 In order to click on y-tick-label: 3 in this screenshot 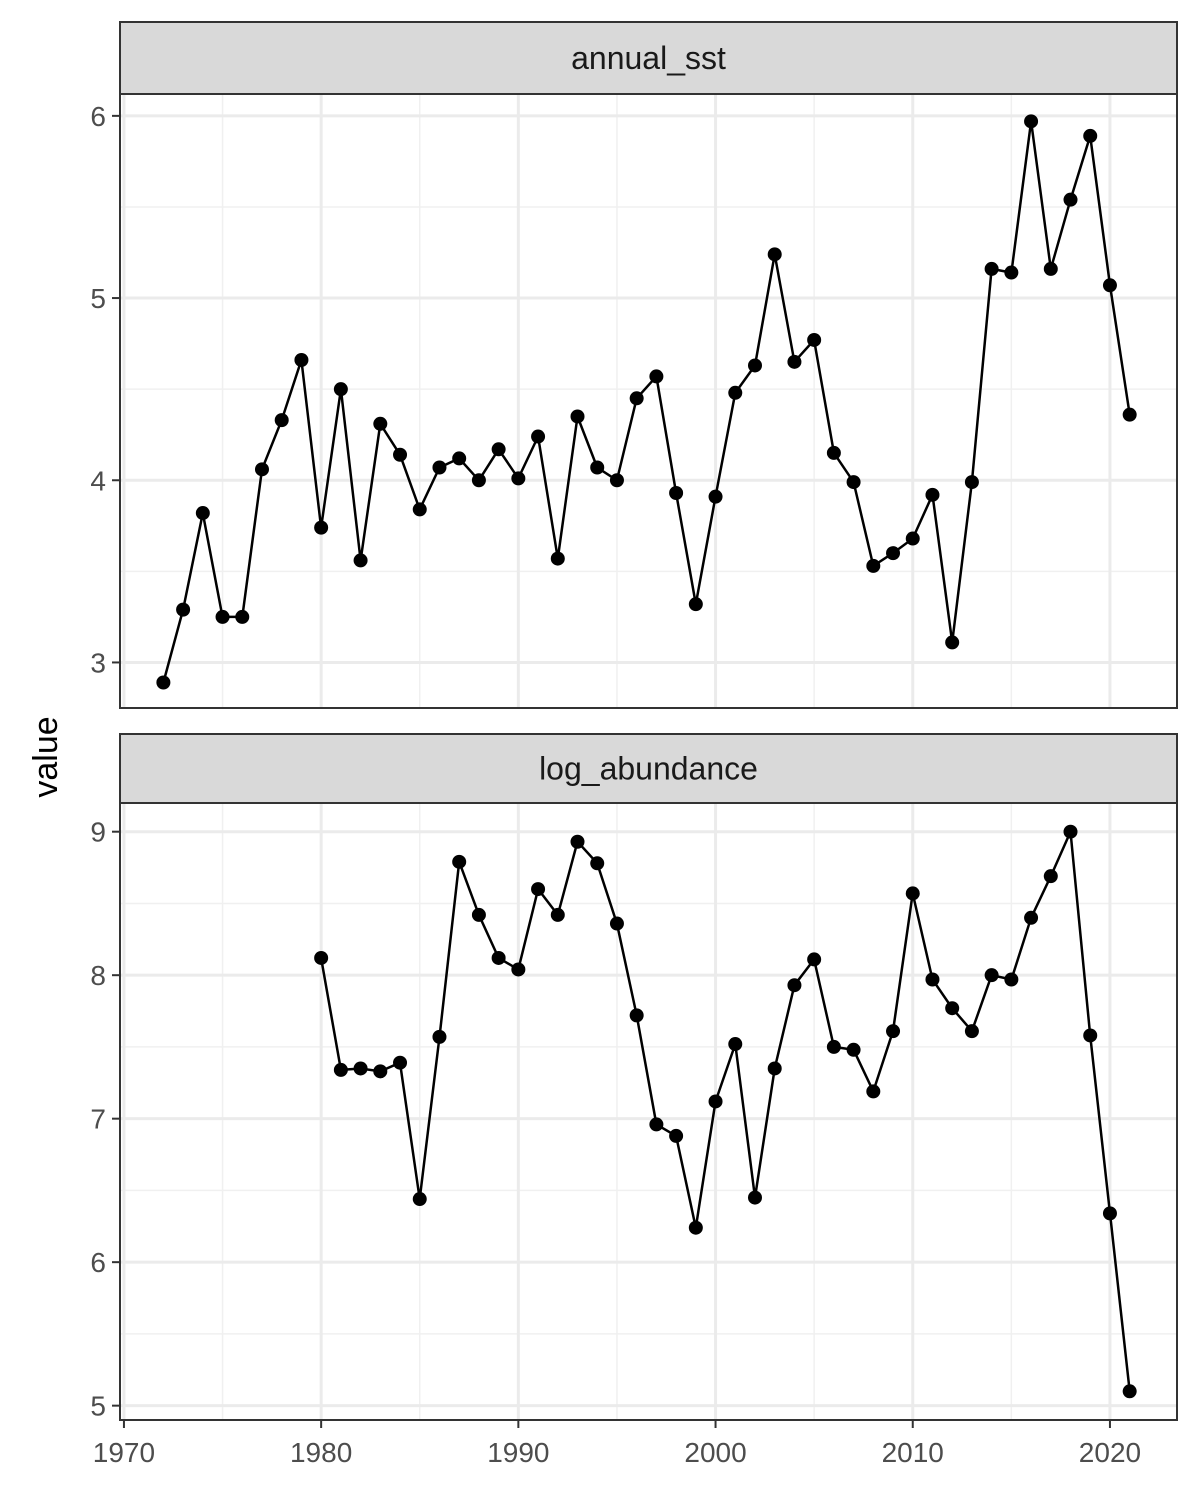, I will do `click(98, 662)`.